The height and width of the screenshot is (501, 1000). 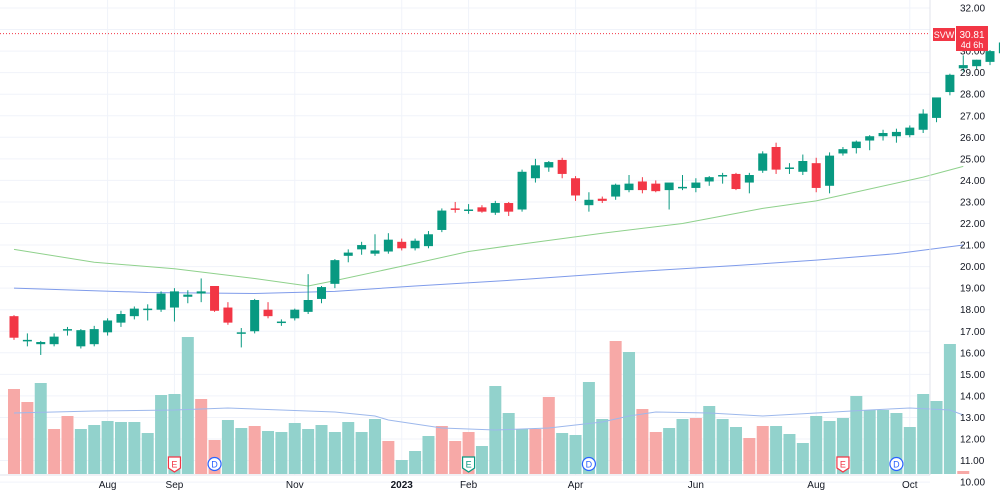 I want to click on y-tick-label: 23.00, so click(x=972, y=202).